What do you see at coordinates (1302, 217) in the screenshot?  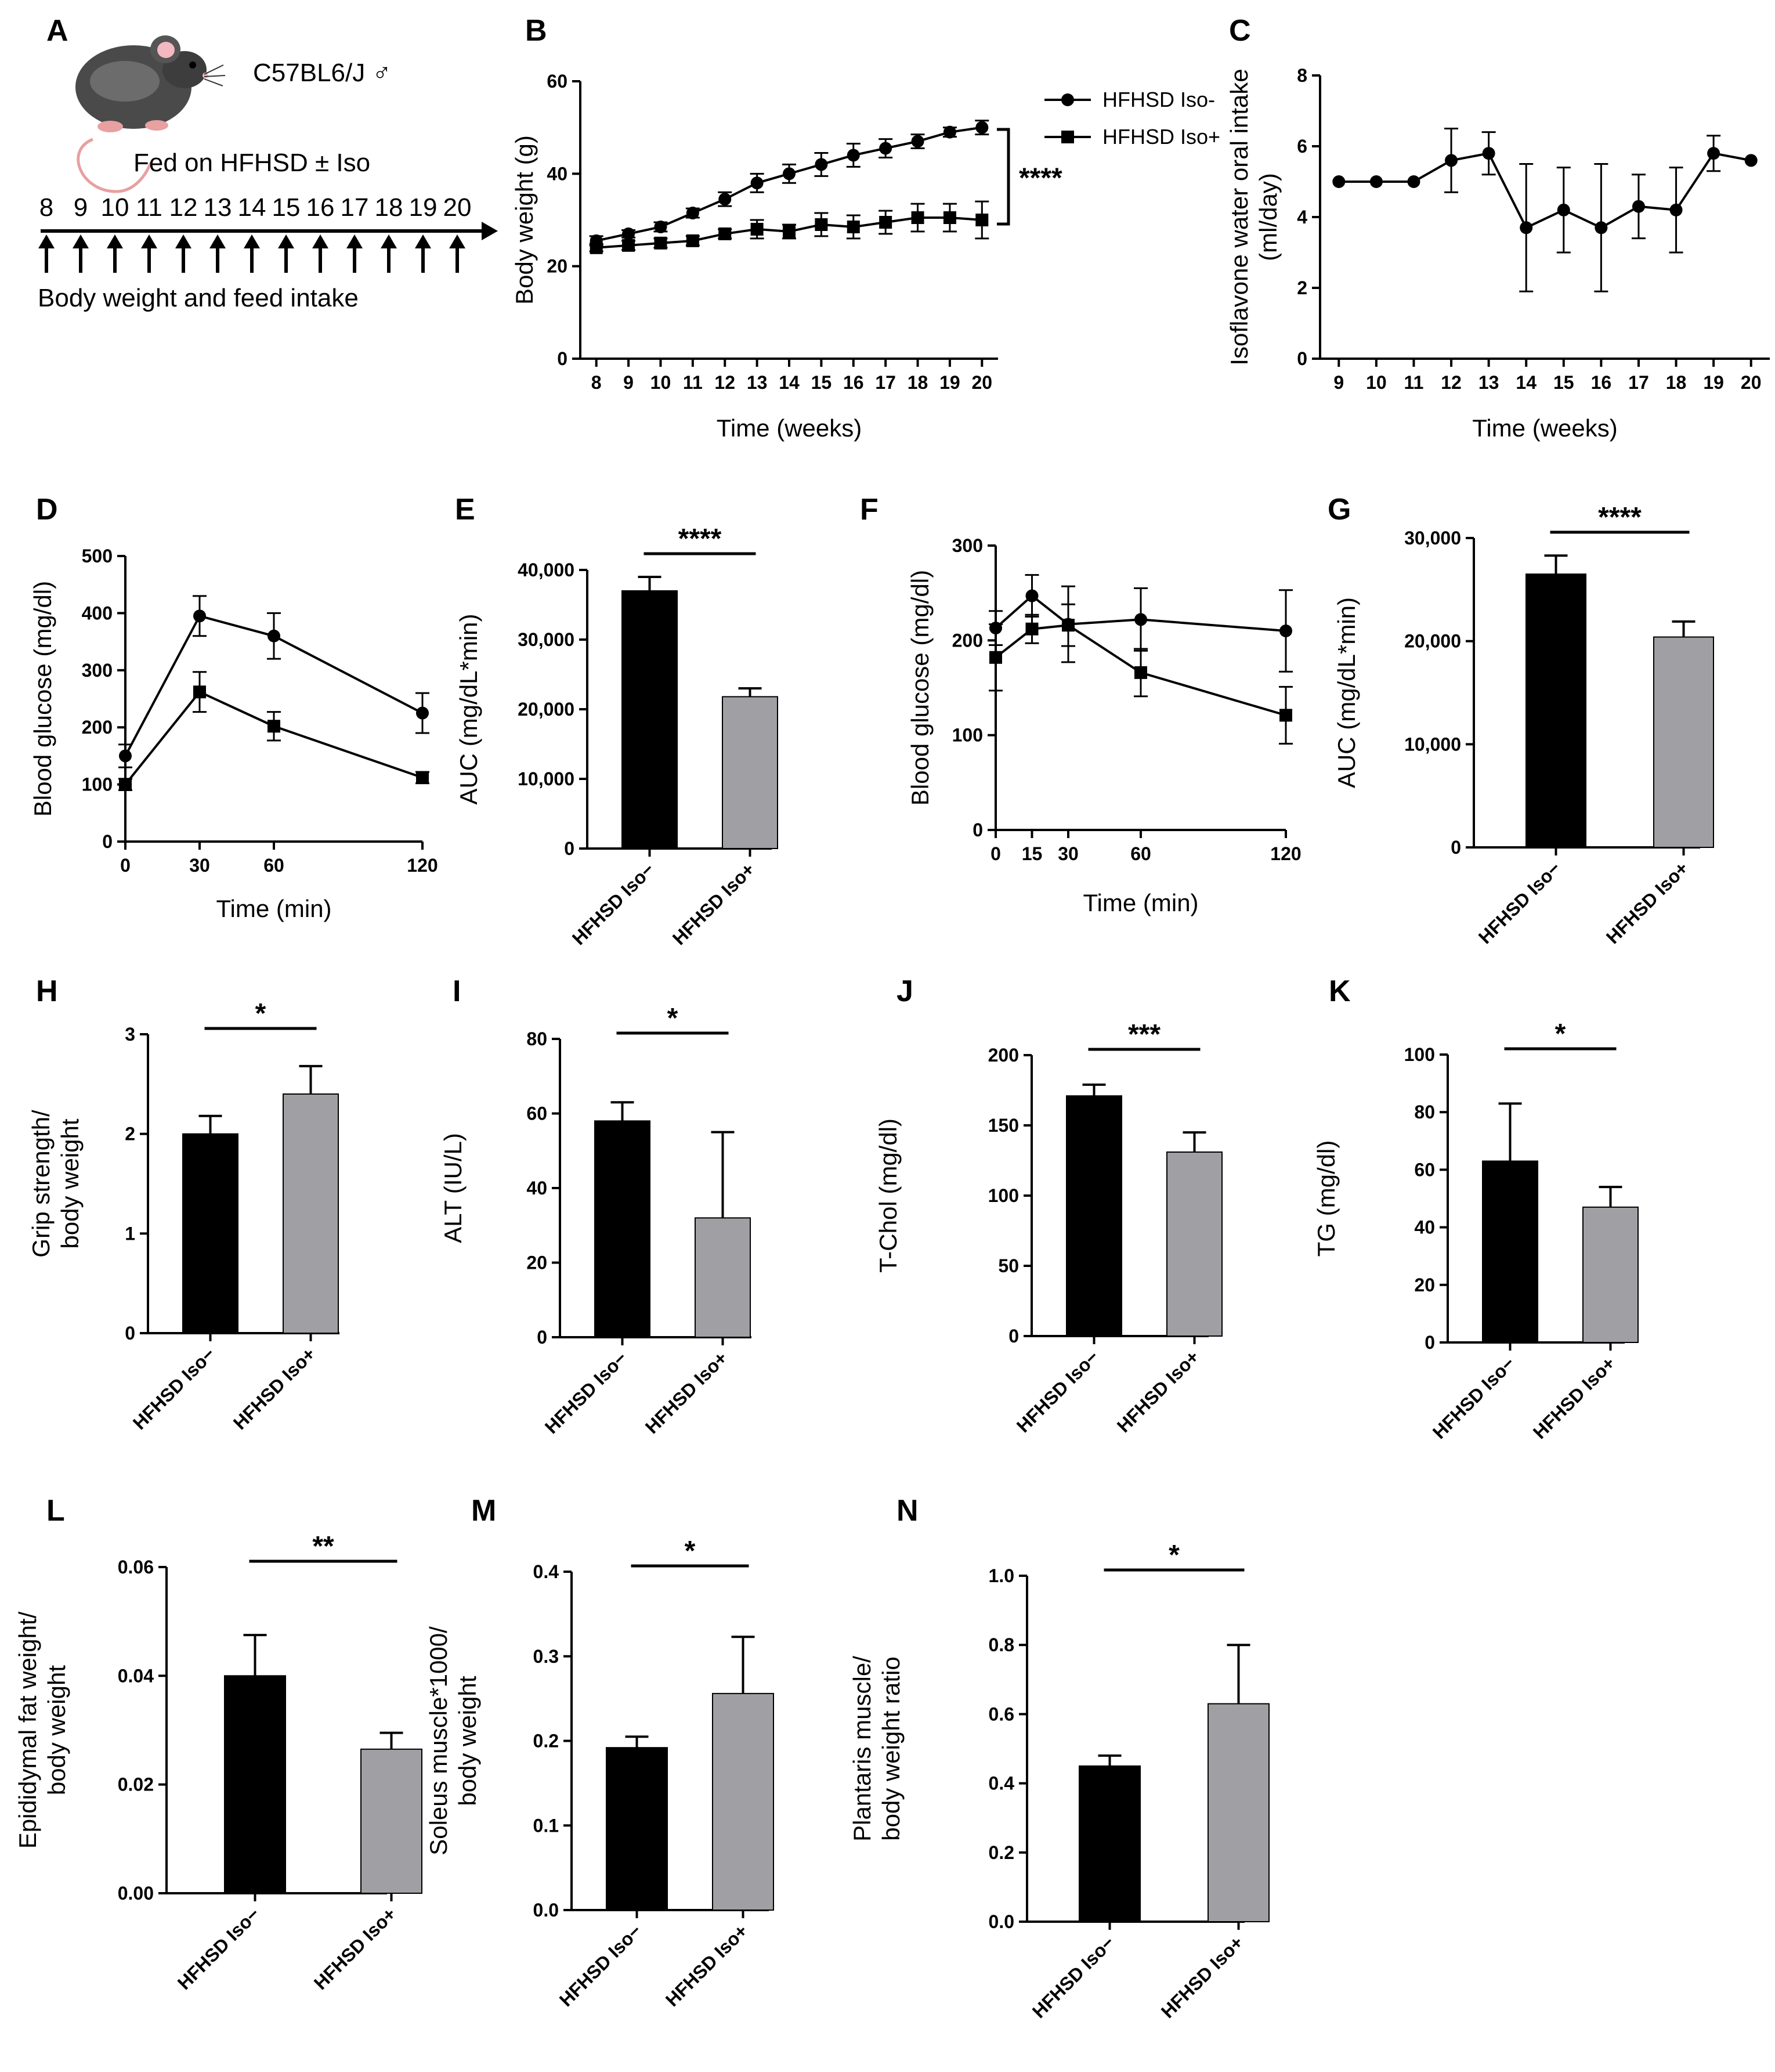 I see `y-tick-label: 4` at bounding box center [1302, 217].